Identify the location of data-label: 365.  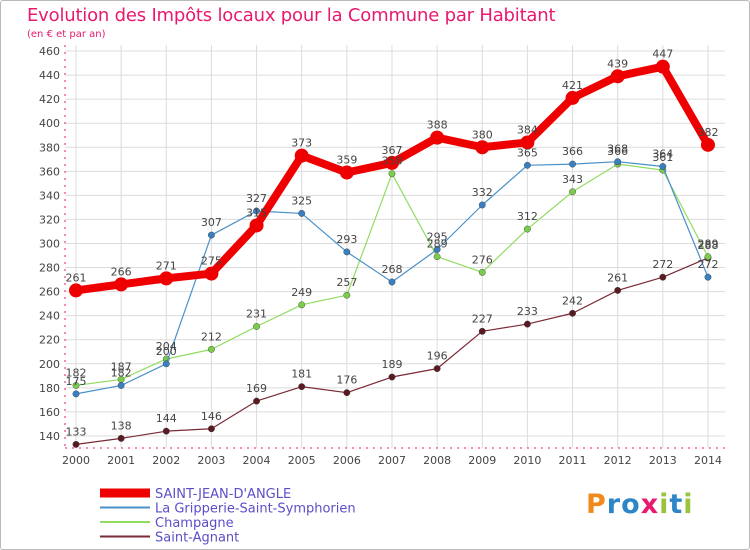
(527, 152).